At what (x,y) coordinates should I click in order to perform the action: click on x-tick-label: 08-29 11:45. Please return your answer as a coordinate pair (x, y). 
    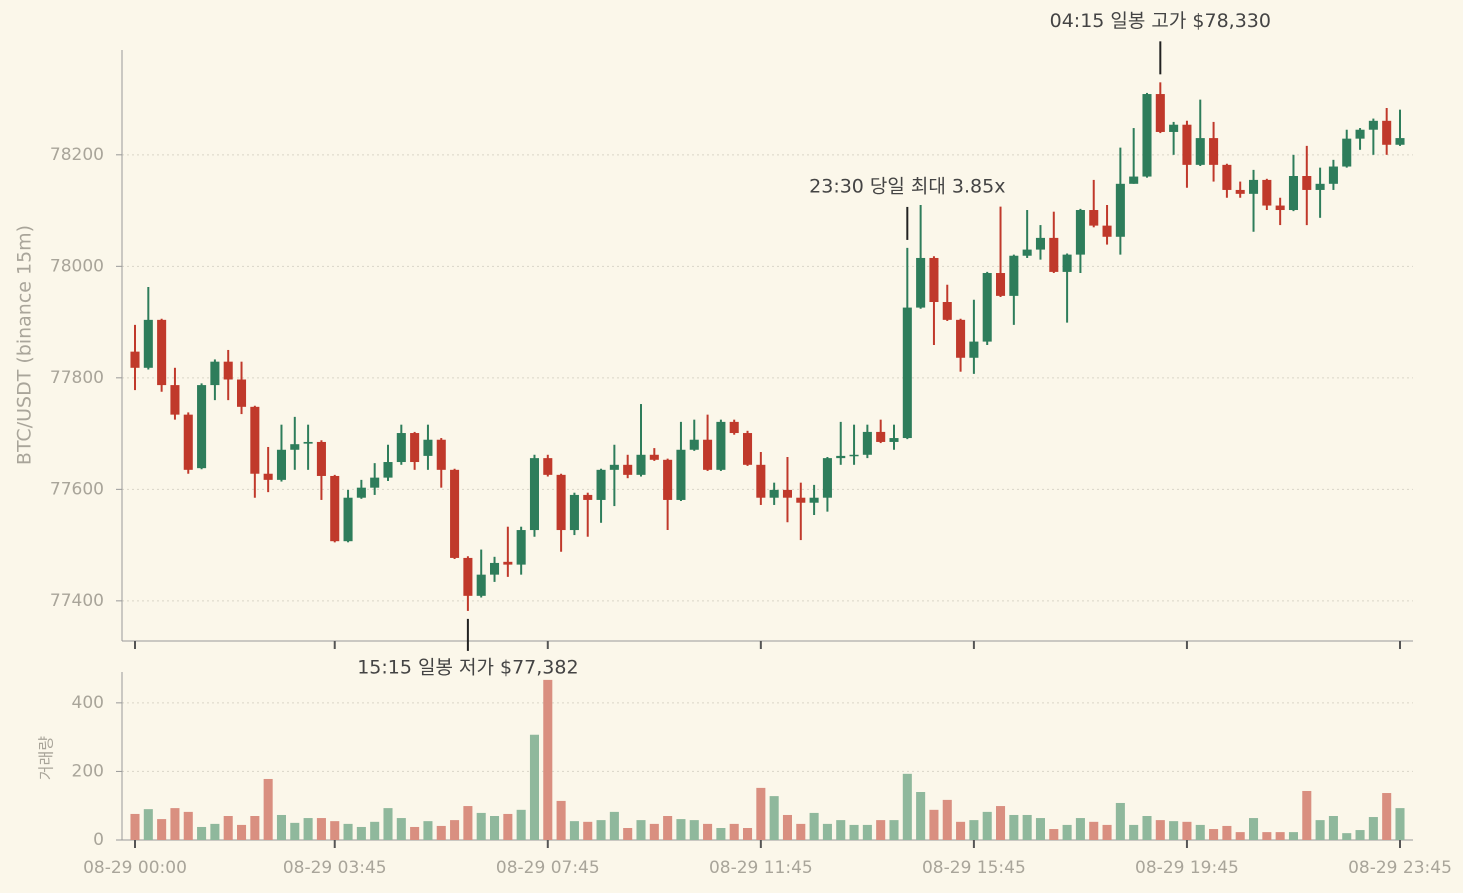
    Looking at the image, I should click on (761, 868).